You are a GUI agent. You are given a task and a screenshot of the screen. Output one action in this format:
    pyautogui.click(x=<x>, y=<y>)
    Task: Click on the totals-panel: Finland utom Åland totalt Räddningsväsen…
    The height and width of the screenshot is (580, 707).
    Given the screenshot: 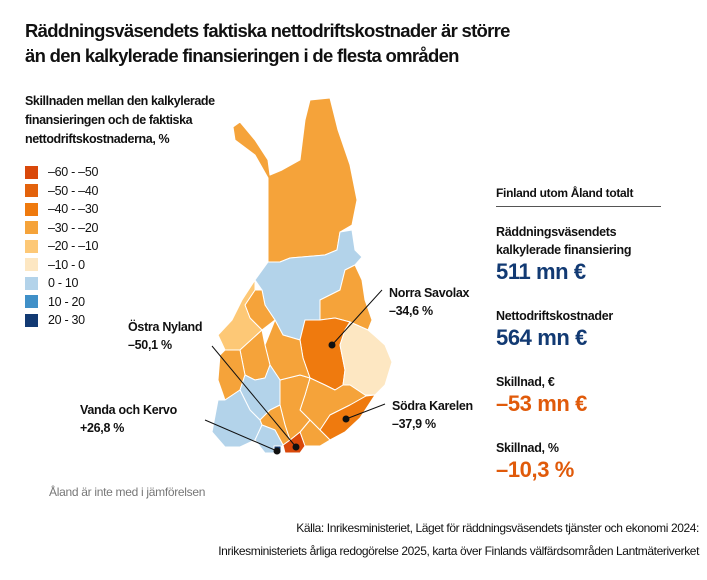 What is the action you would take?
    pyautogui.click(x=578, y=334)
    